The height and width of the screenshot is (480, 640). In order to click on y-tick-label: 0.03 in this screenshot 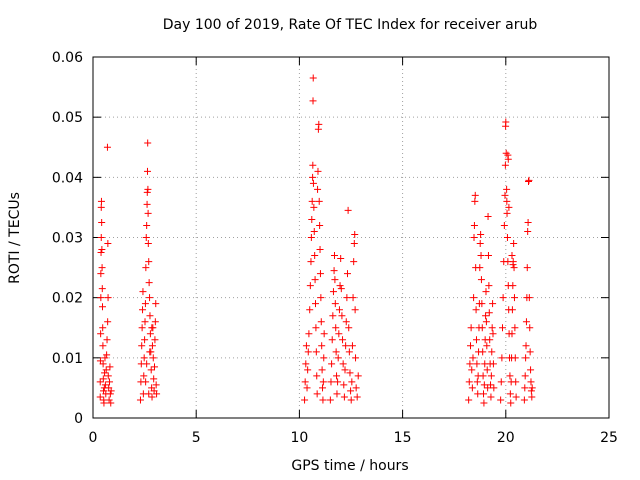, I will do `click(67, 239)`.